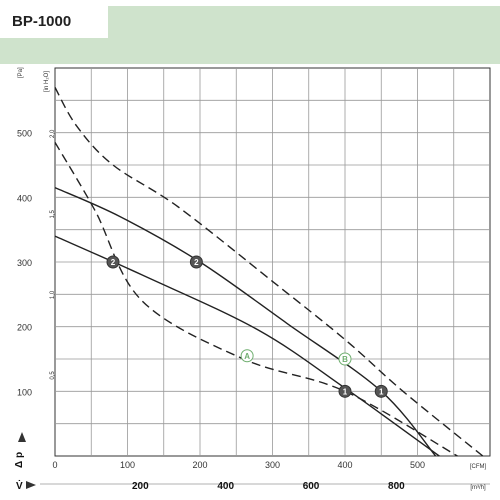  I want to click on header-band, so click(304, 35).